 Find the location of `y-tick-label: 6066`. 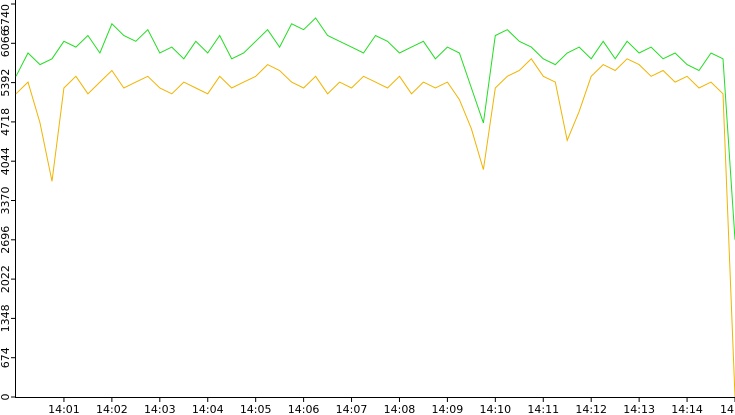

y-tick-label: 6066 is located at coordinates (6, 43).